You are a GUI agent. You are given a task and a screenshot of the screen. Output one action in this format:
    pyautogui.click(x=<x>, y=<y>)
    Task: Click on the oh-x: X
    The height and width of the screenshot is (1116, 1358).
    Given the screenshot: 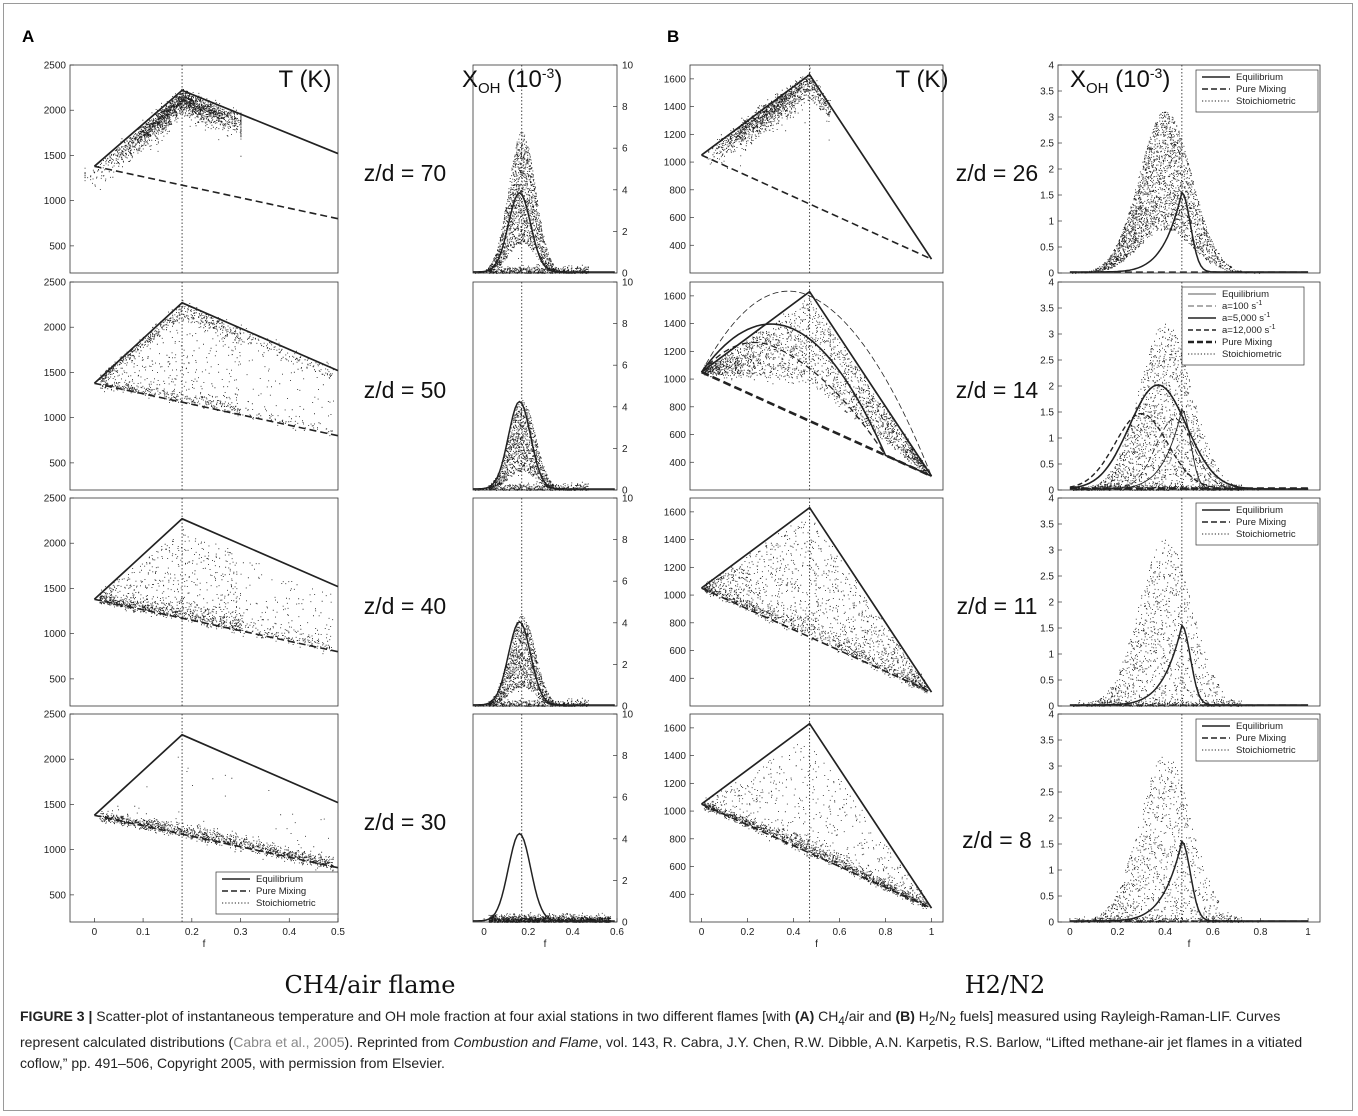 What is the action you would take?
    pyautogui.click(x=470, y=79)
    